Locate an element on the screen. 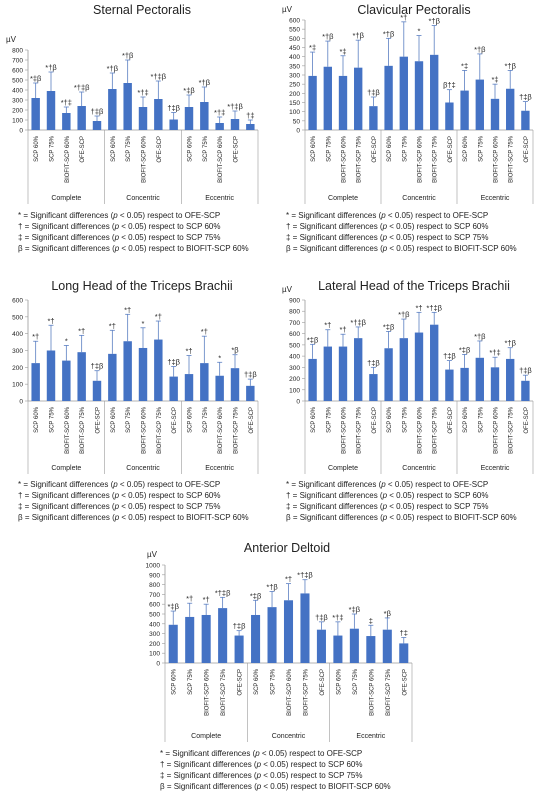 Image resolution: width=550 pixels, height=807 pixels. legend-text: † = Significant differences ( is located at coordinates (66, 226).